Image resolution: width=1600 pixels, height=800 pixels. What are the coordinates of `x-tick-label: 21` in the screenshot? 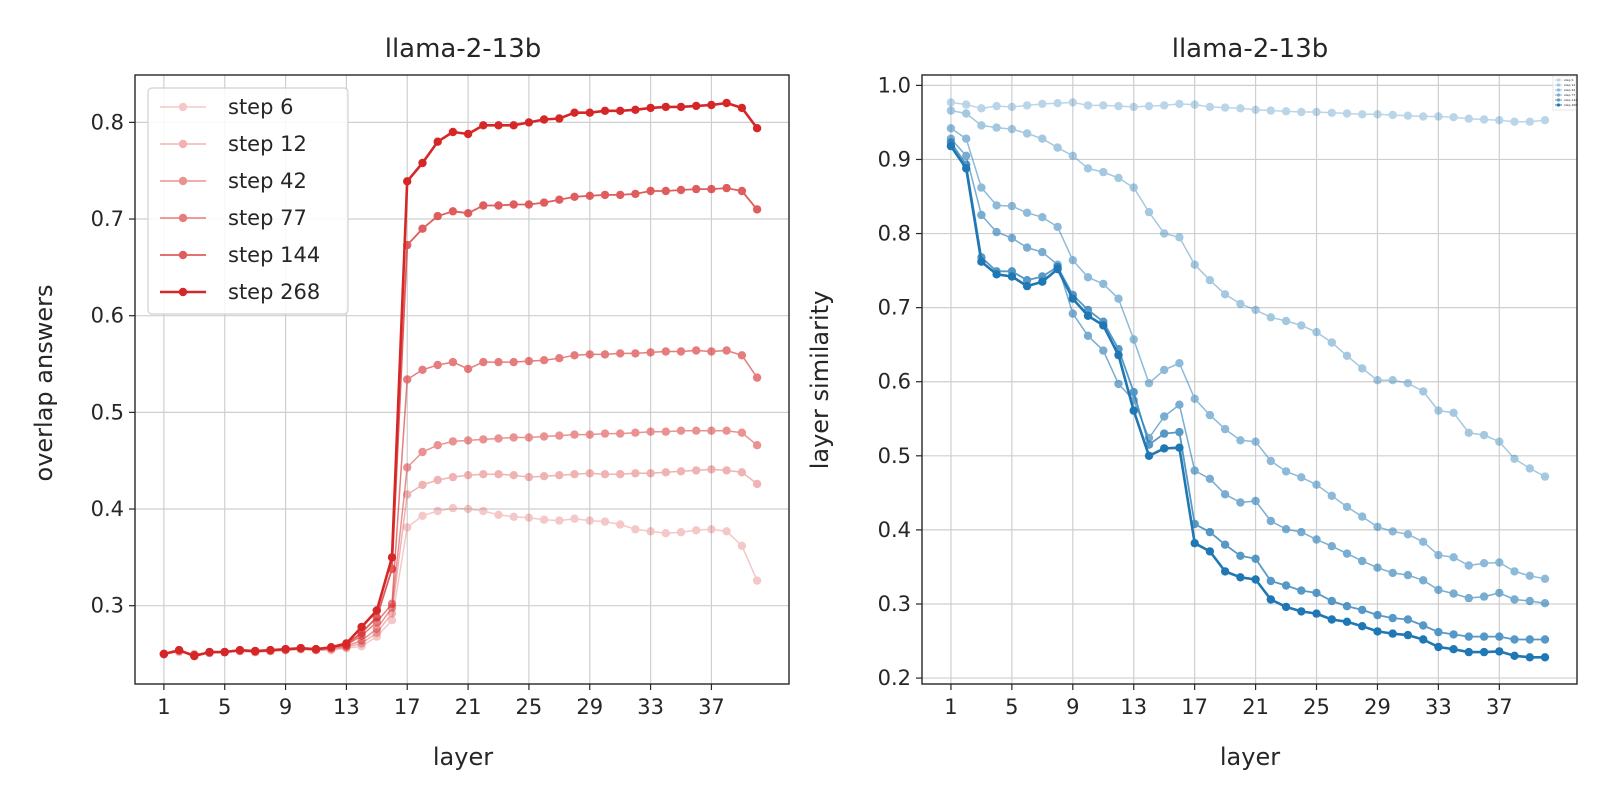 It's located at (468, 707).